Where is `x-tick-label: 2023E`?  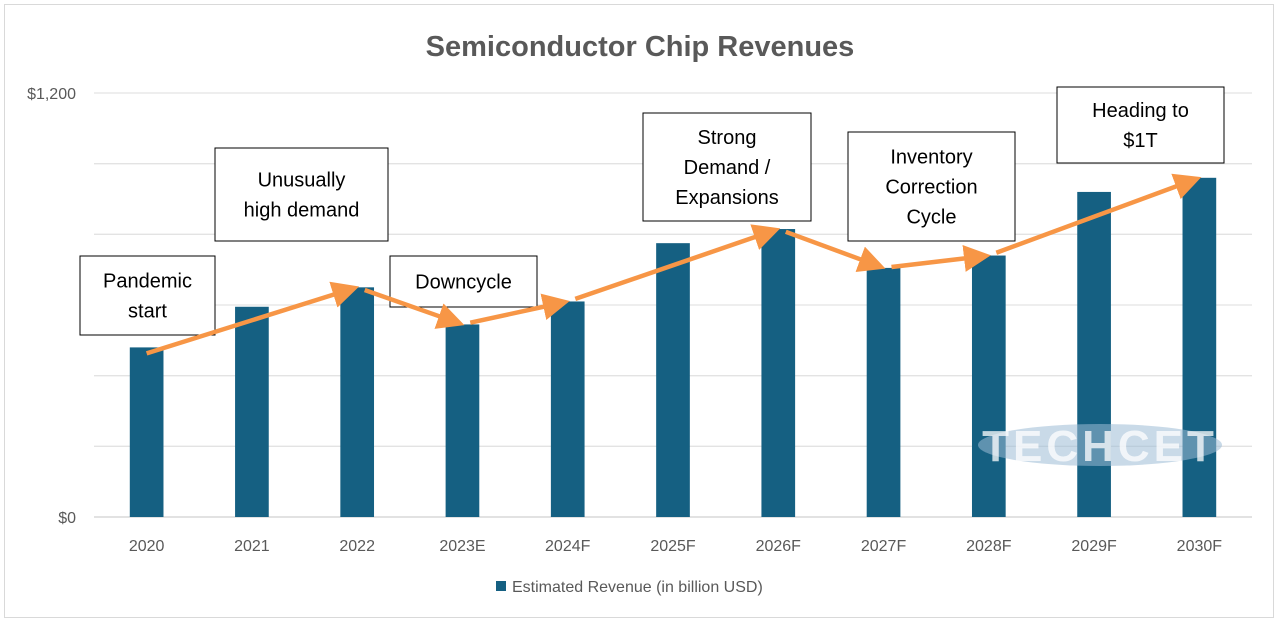
x-tick-label: 2023E is located at coordinates (462, 546).